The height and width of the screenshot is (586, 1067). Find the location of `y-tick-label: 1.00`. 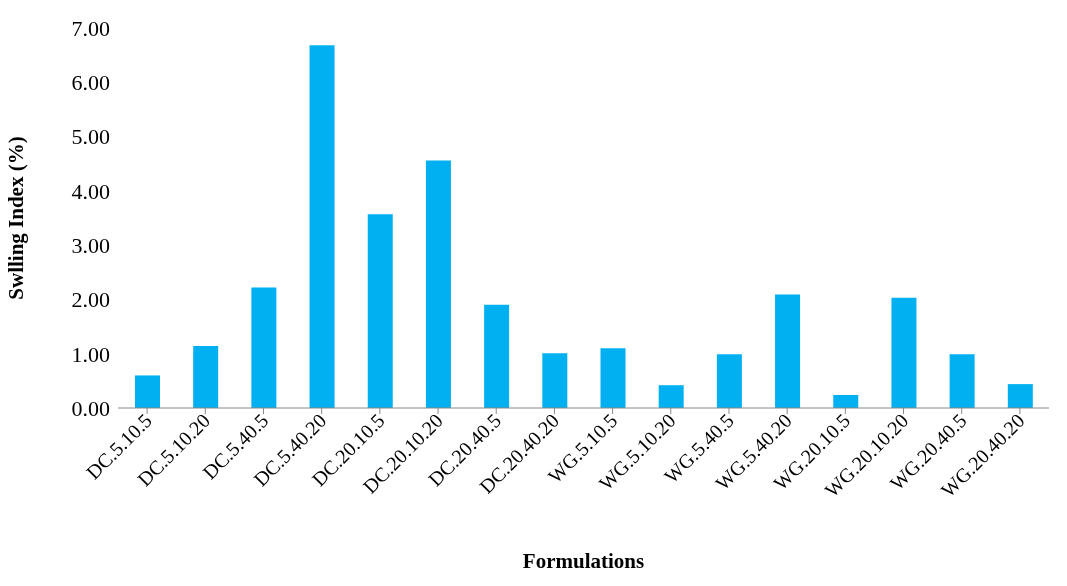

y-tick-label: 1.00 is located at coordinates (90, 354).